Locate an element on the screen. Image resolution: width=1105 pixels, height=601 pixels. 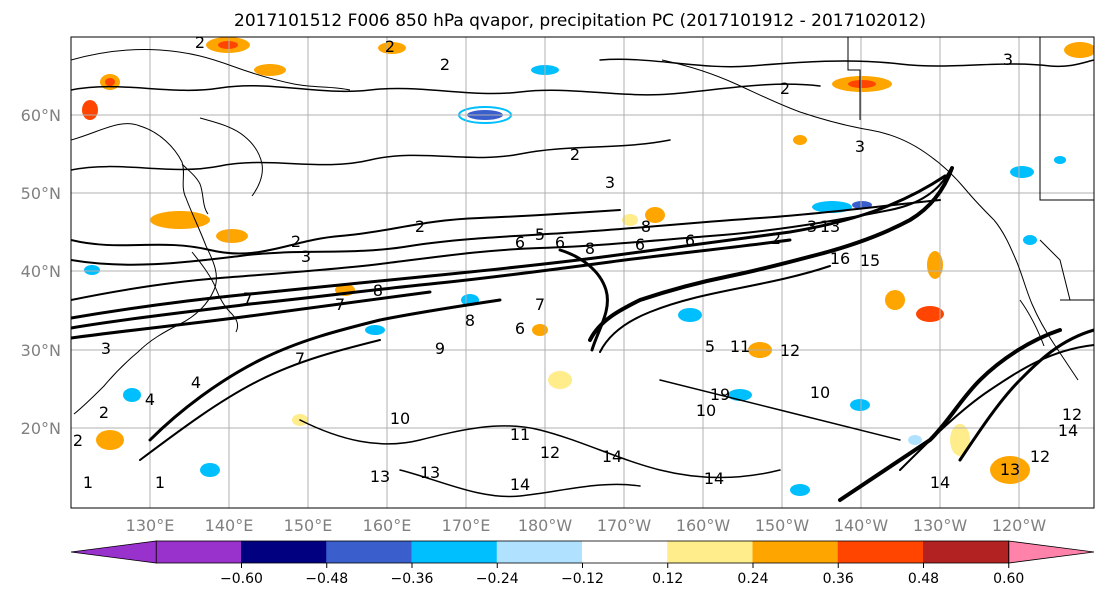
latitude-label: 40°N is located at coordinates (41, 271).